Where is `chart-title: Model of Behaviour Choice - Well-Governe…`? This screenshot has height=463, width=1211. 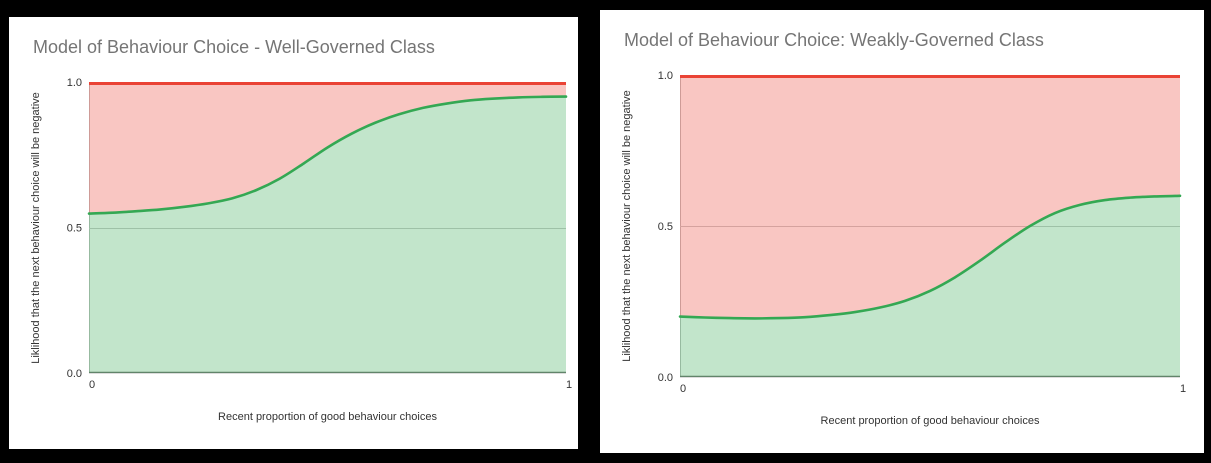
chart-title: Model of Behaviour Choice - Well-Governe… is located at coordinates (234, 47).